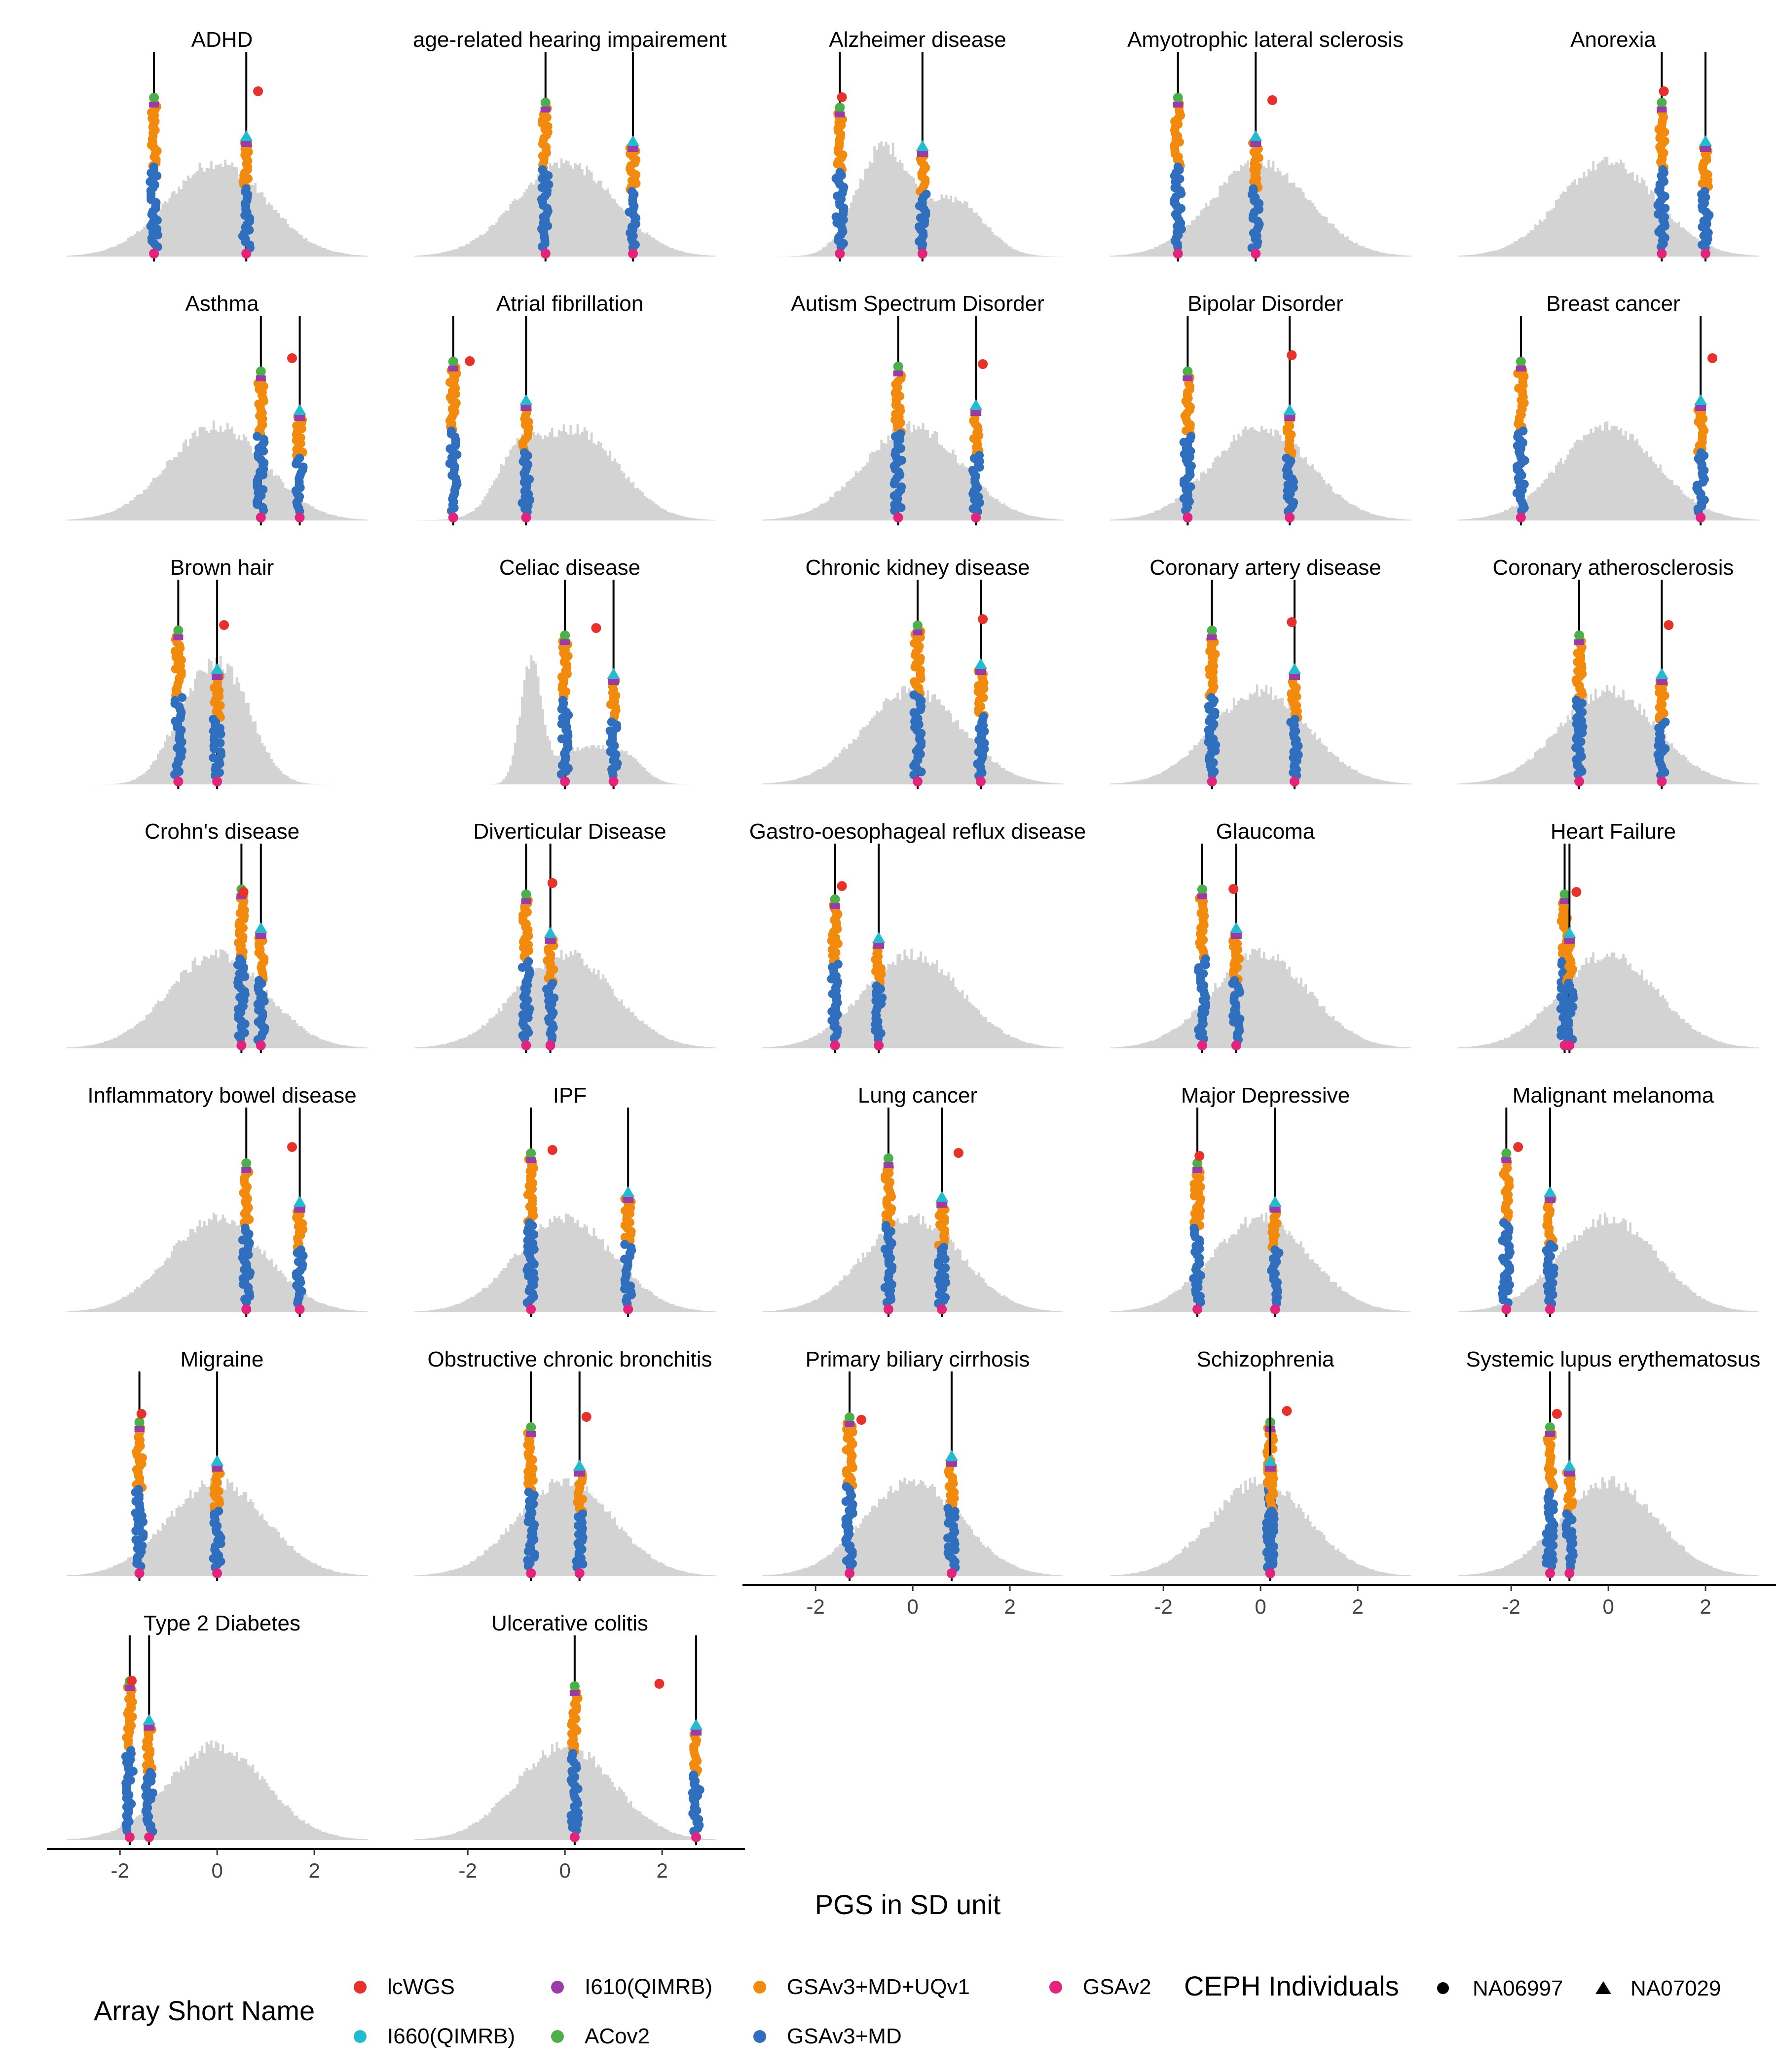  Describe the element at coordinates (451, 2036) in the screenshot. I see `legend-label: I660(QIMRB)` at that location.